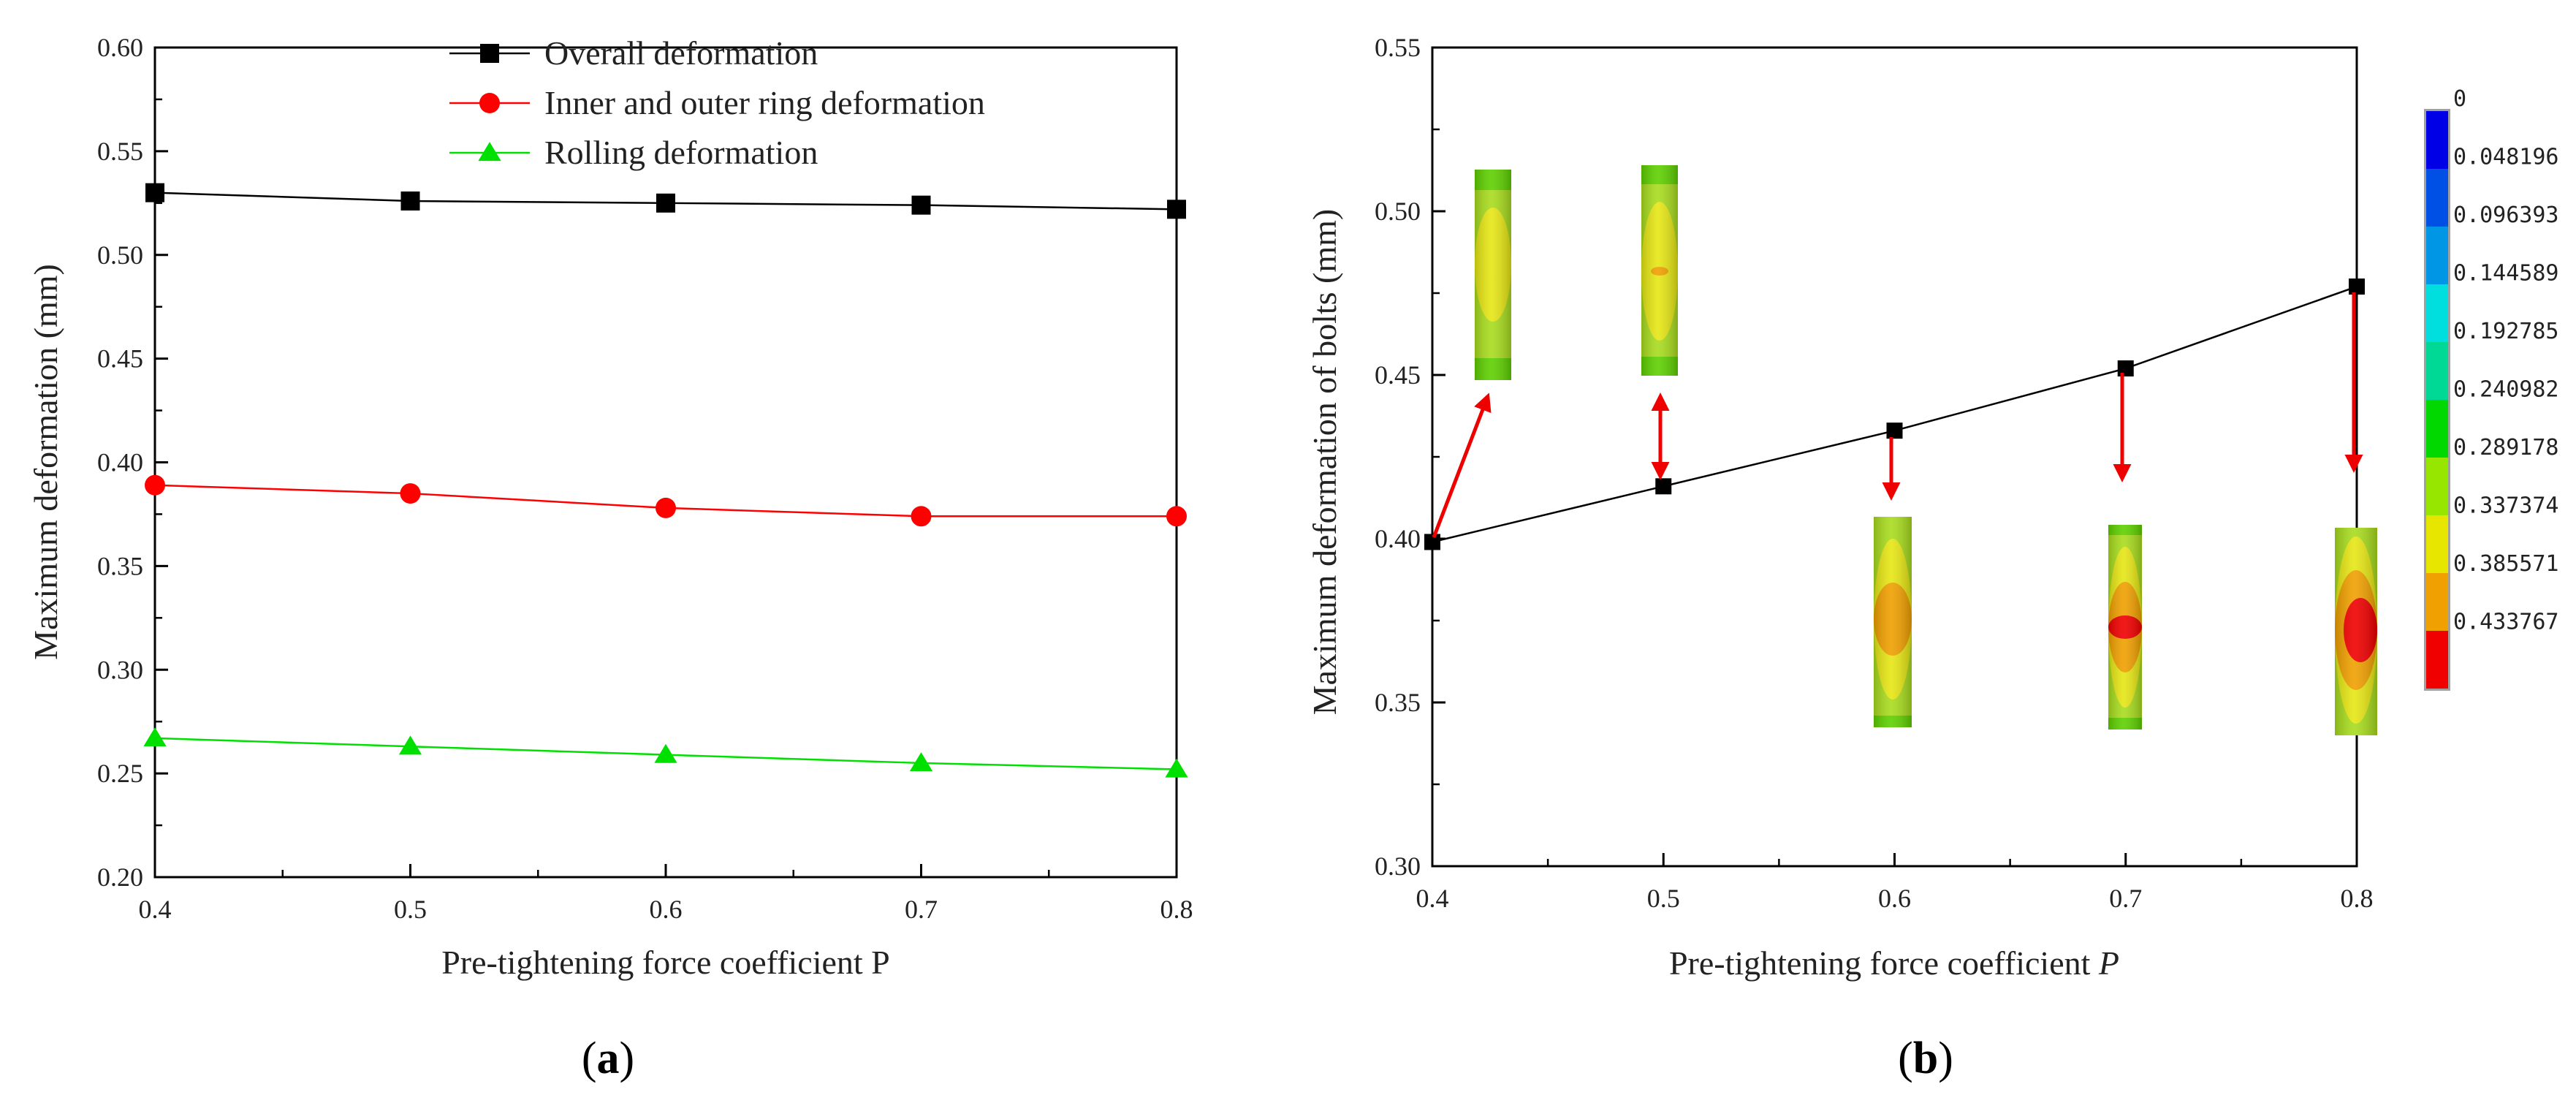 This screenshot has height=1103, width=2576. Describe the element at coordinates (120, 773) in the screenshot. I see `y-tick-label: 0.25` at that location.